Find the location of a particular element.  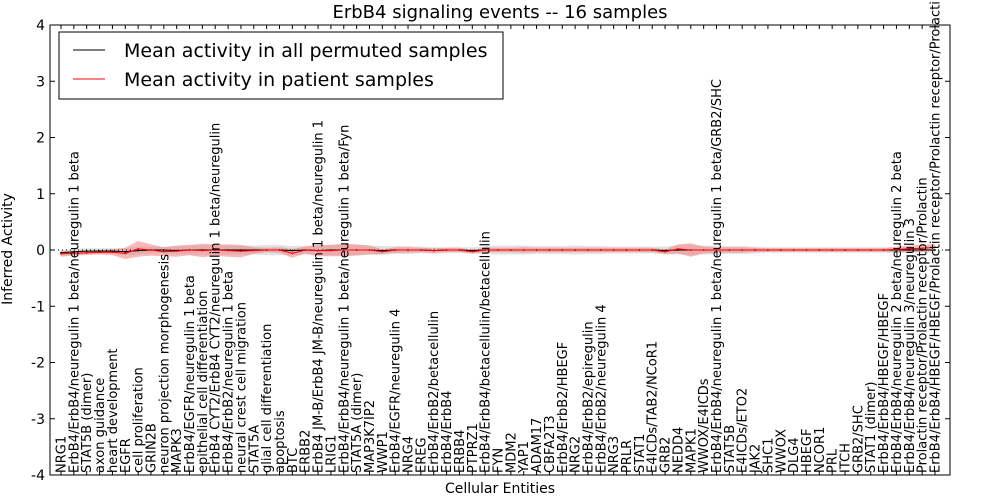

x-tick-label: WWP1 is located at coordinates (383, 452).